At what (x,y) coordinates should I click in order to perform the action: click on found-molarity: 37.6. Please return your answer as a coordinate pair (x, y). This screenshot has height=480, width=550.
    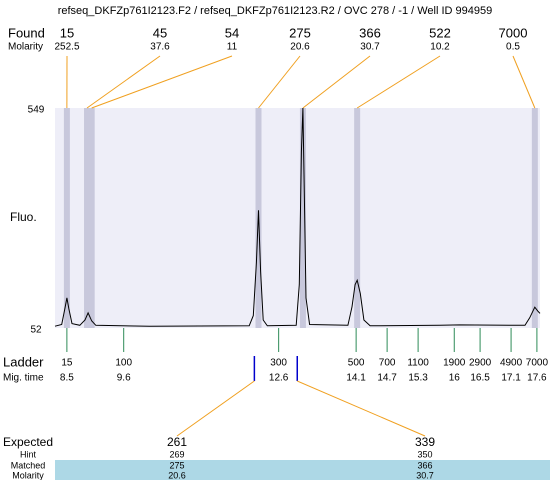
    Looking at the image, I should click on (160, 47).